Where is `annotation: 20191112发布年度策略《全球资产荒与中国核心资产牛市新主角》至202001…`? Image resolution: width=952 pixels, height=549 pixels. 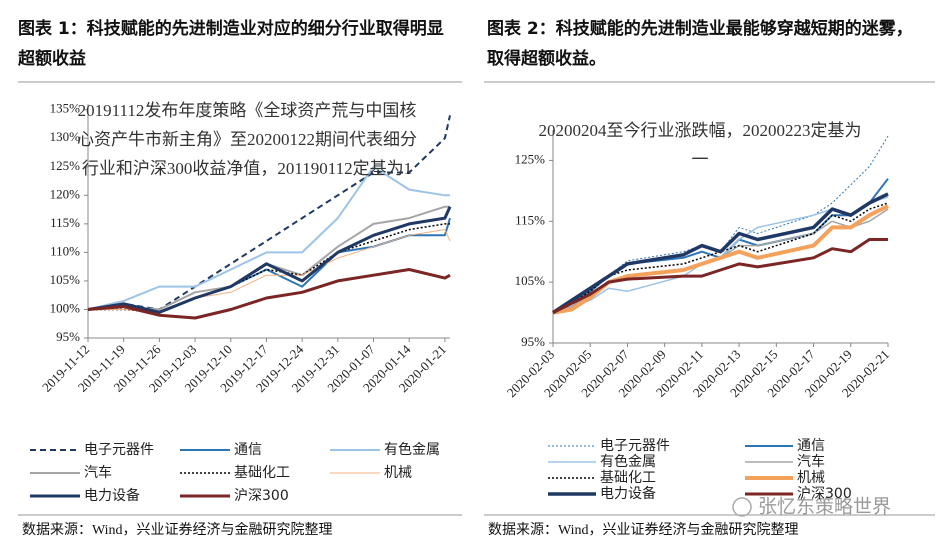
annotation: 20191112发布年度策略《全球资产荒与中国核心资产牛市新主角》至202001… is located at coordinates (247, 139).